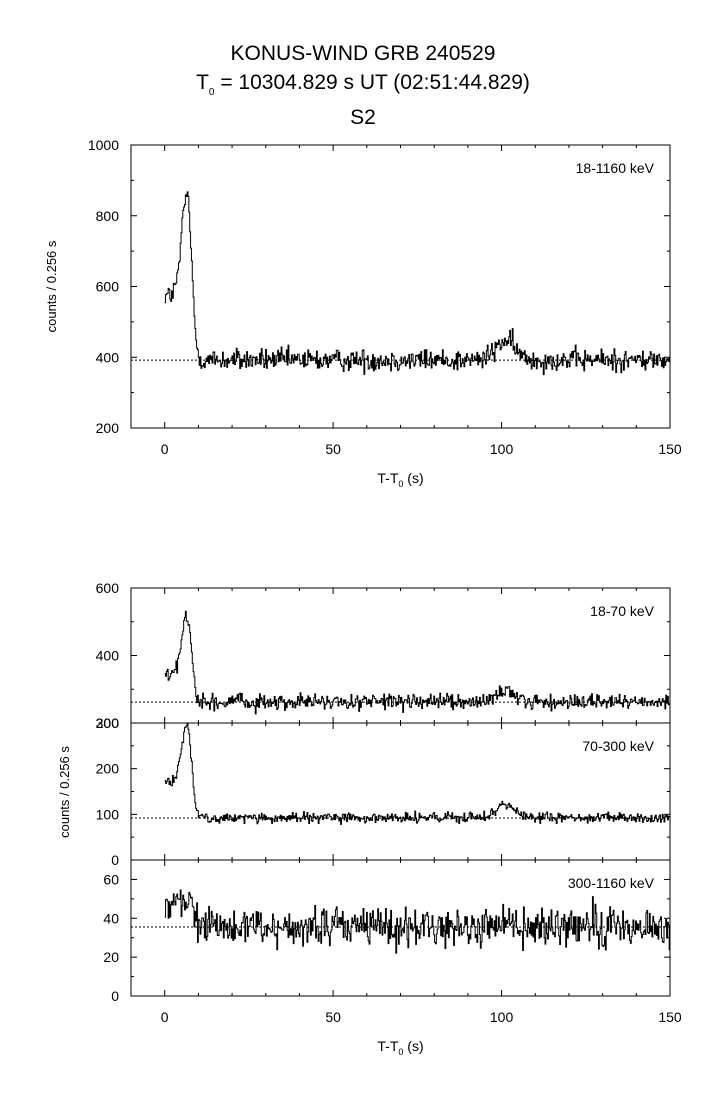  Describe the element at coordinates (363, 53) in the screenshot. I see `chart-title: KONUS-WIND GRB 240529` at that location.